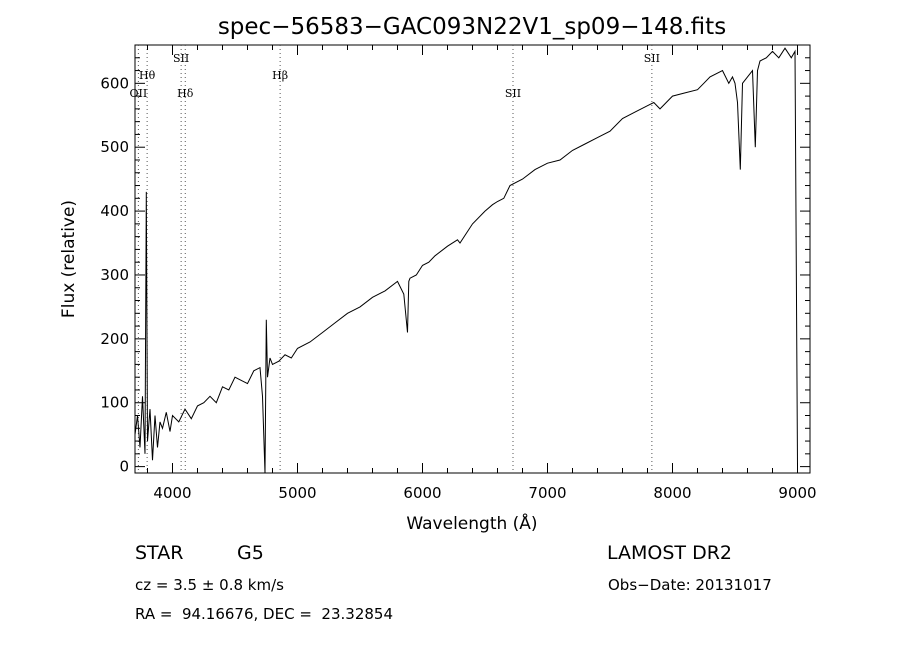 This screenshot has height=650, width=900. What do you see at coordinates (547, 493) in the screenshot?
I see `x-tick-label: 7000` at bounding box center [547, 493].